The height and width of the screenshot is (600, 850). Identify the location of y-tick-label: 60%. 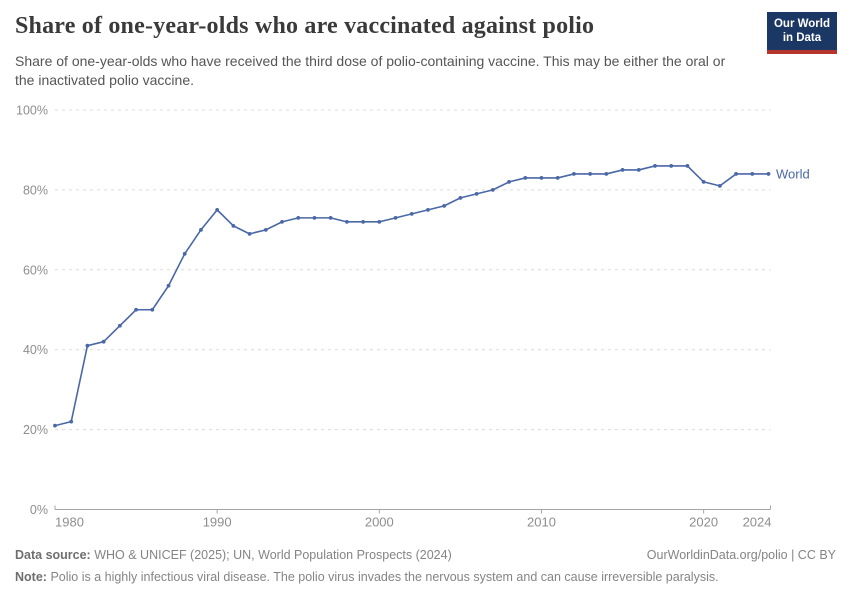
(35, 270).